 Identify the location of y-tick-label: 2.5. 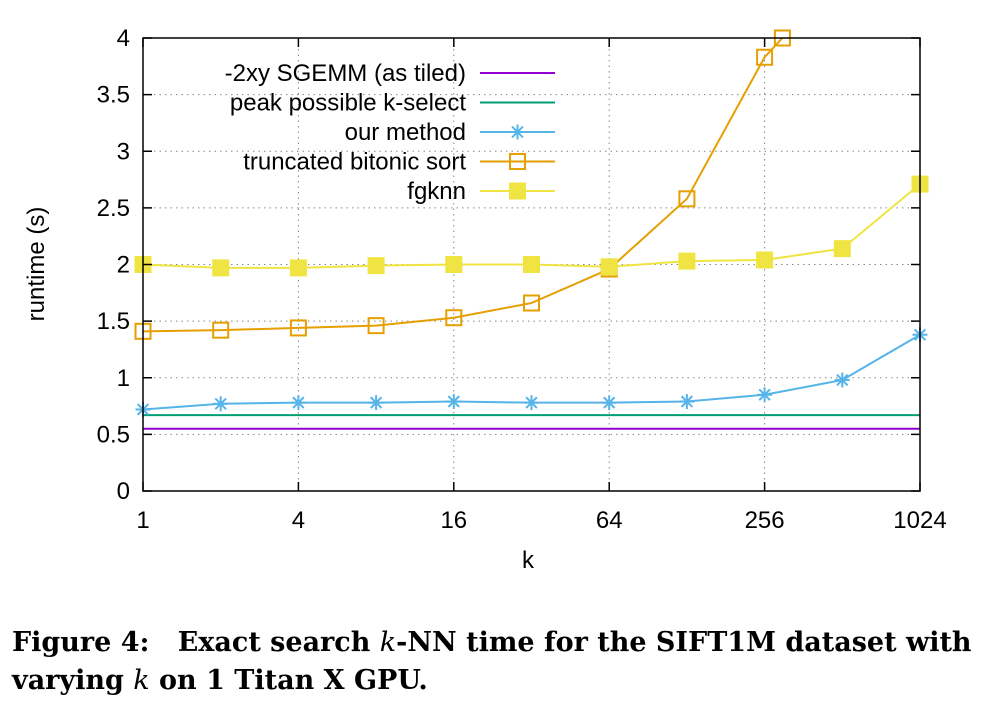
(113, 208).